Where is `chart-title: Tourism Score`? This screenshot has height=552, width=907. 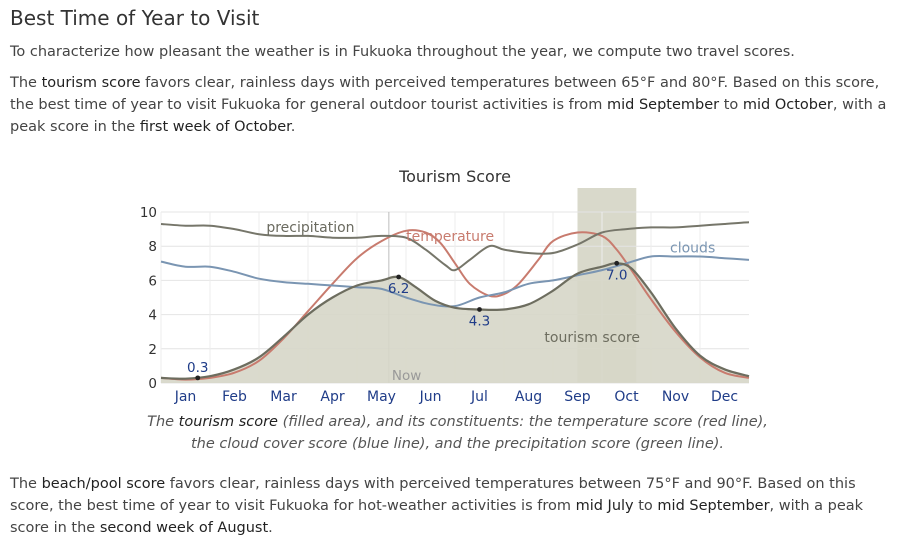 chart-title: Tourism Score is located at coordinates (454, 176).